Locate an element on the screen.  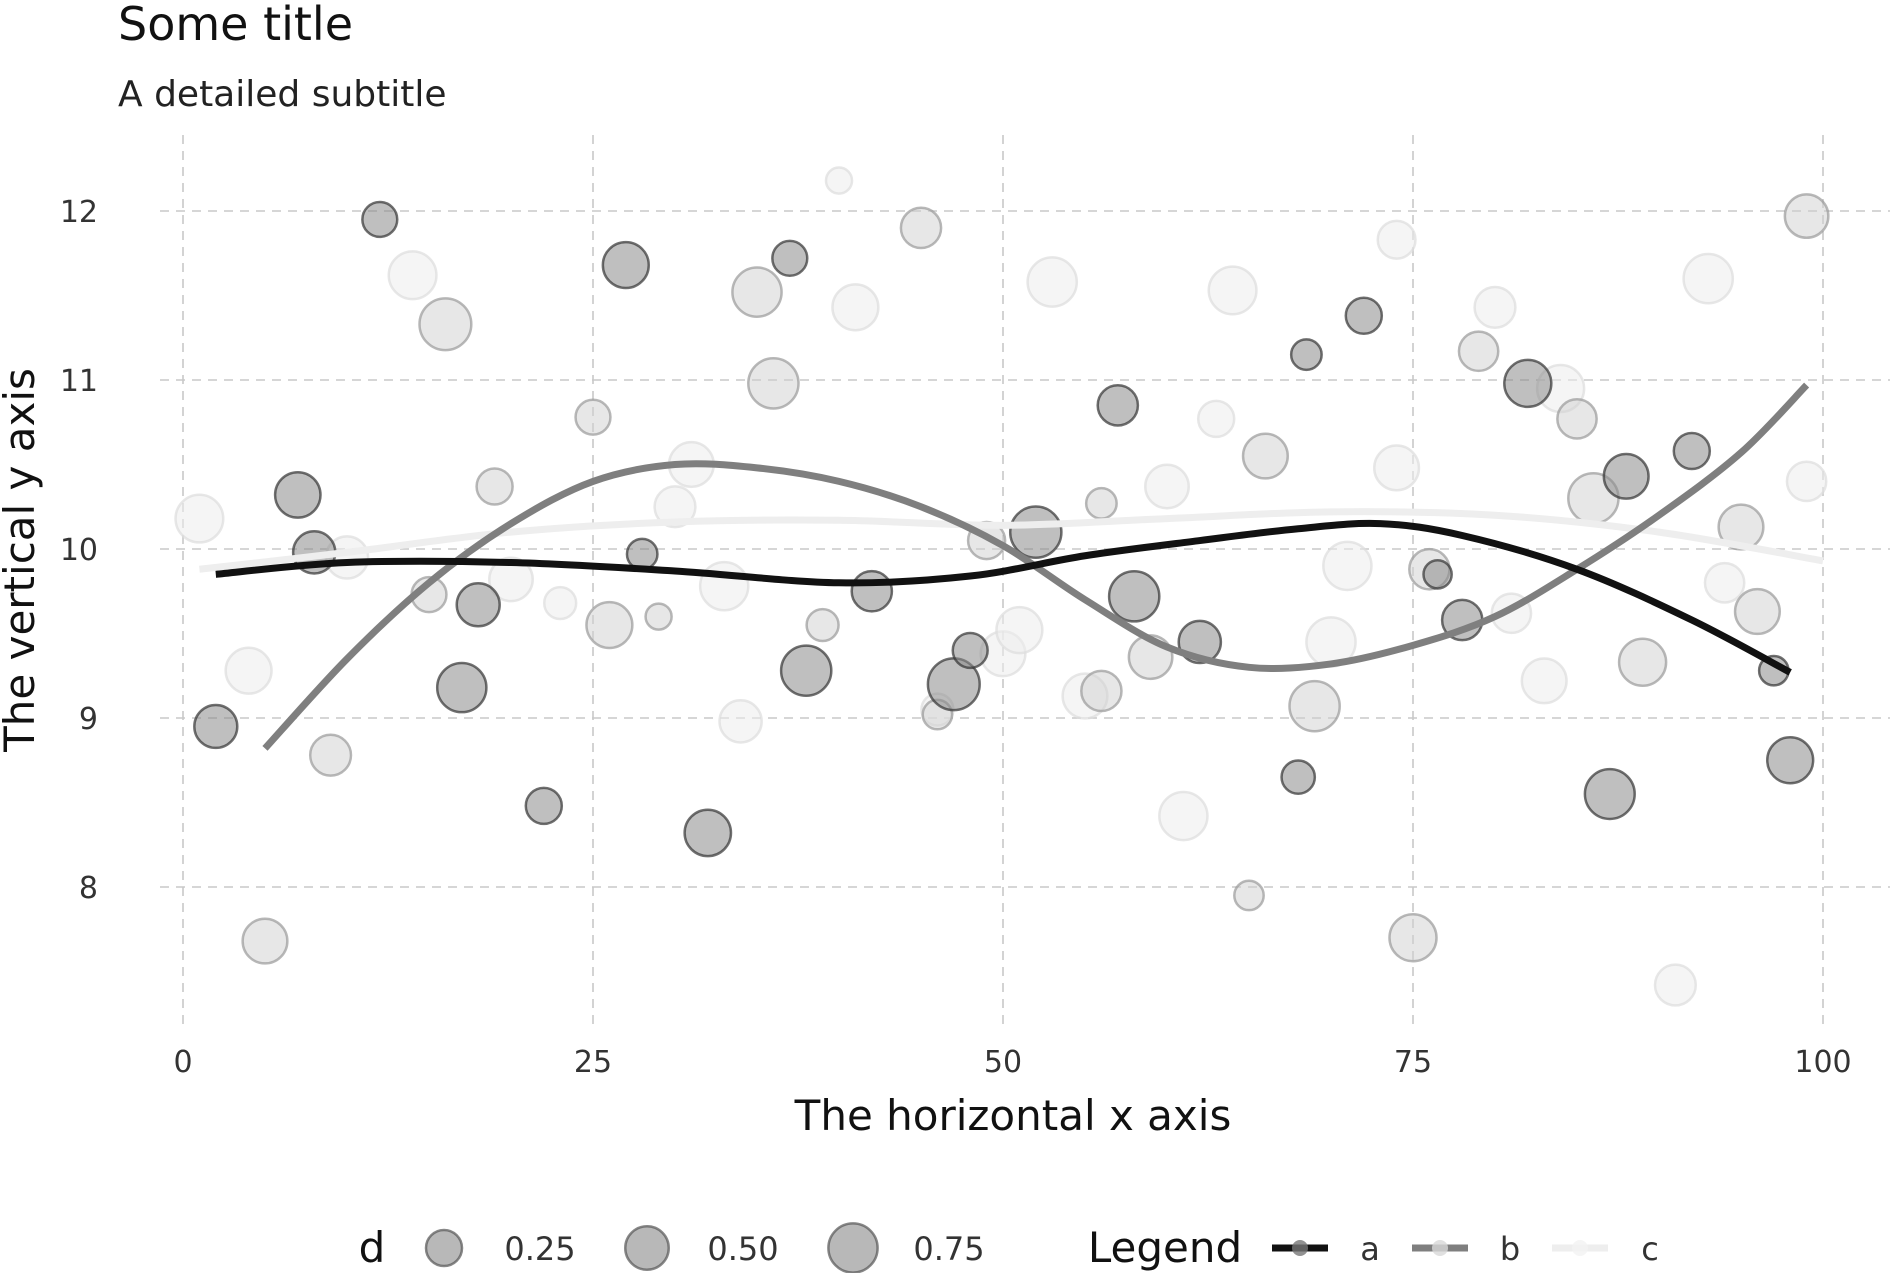
color-legend-label: a is located at coordinates (1370, 1249).